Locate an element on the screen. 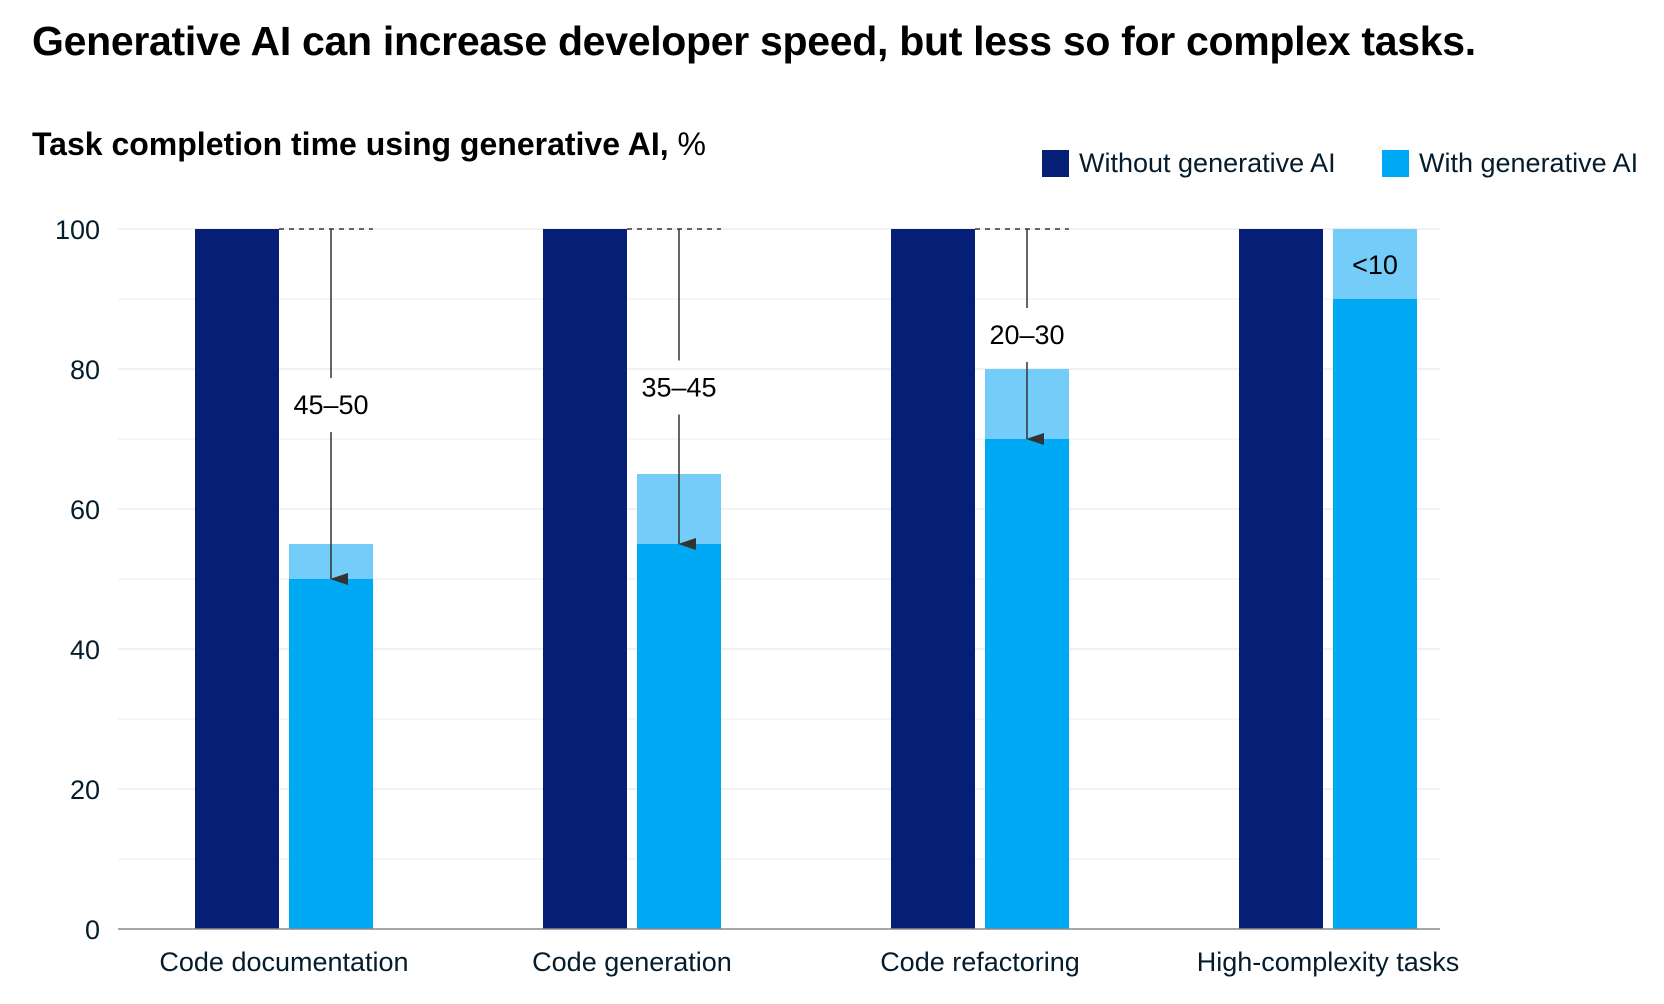 The height and width of the screenshot is (1004, 1664). legend-item-without: Without generative AI is located at coordinates (1189, 163).